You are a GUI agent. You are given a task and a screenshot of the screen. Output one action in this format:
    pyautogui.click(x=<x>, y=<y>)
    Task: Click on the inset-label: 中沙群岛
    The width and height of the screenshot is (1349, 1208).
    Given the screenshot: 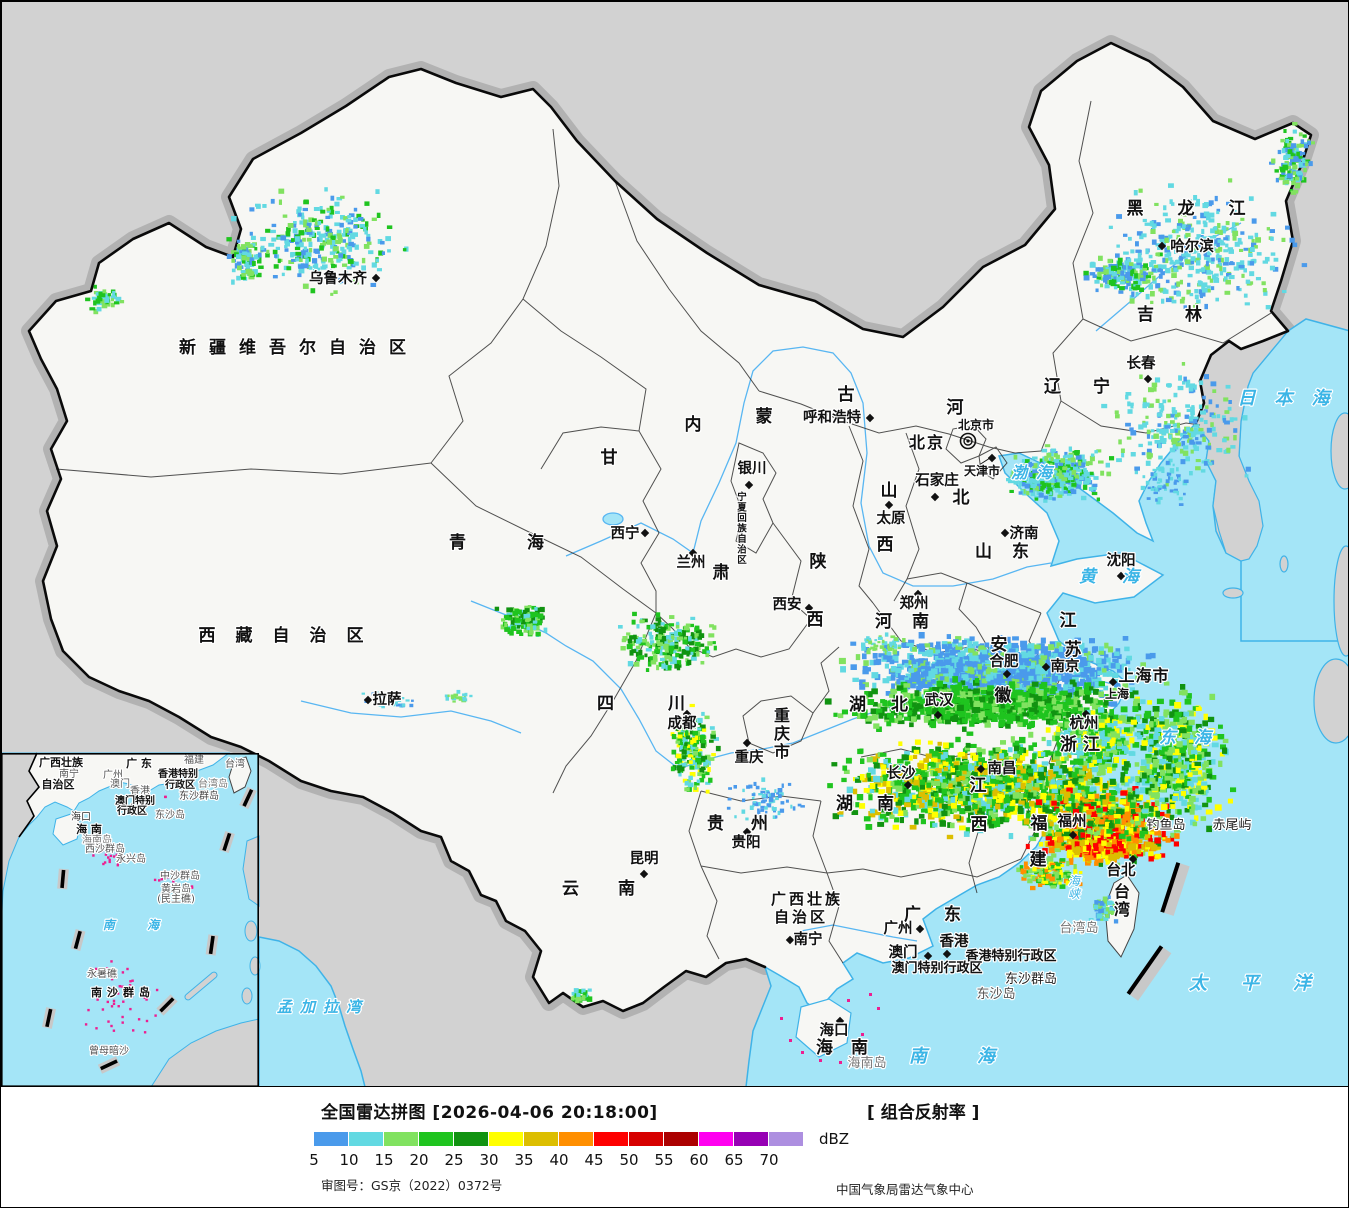 What is the action you would take?
    pyautogui.click(x=180, y=875)
    